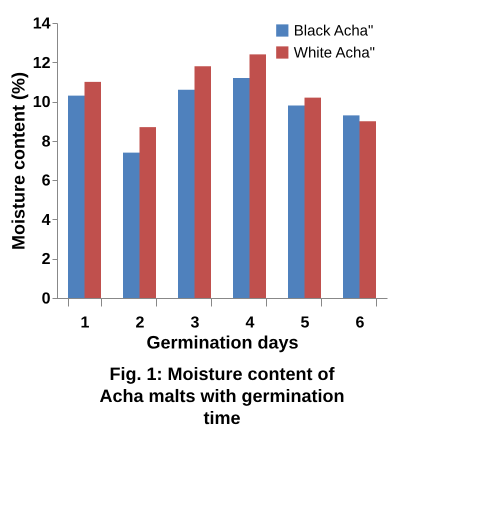 The width and height of the screenshot is (493, 523). What do you see at coordinates (46, 220) in the screenshot?
I see `y-tick-label: 4` at bounding box center [46, 220].